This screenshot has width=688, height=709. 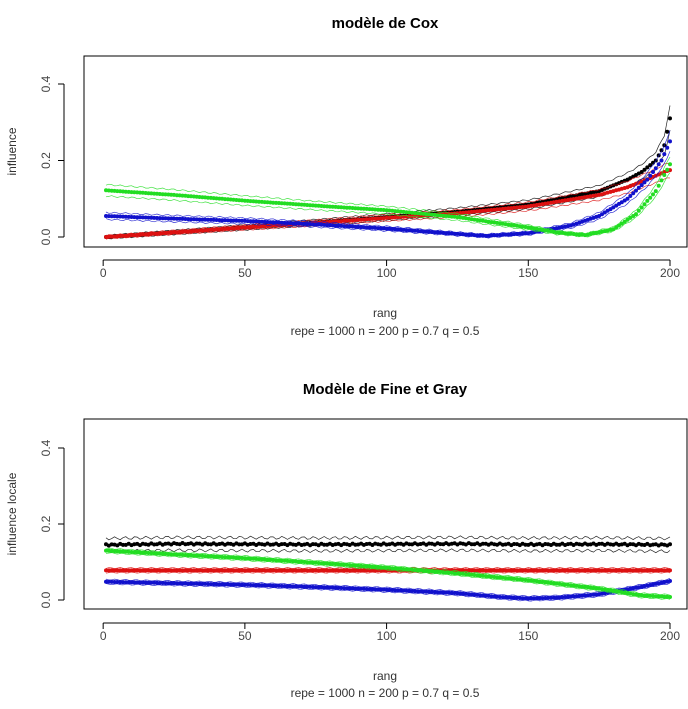 I want to click on series-band-line, so click(x=388, y=572).